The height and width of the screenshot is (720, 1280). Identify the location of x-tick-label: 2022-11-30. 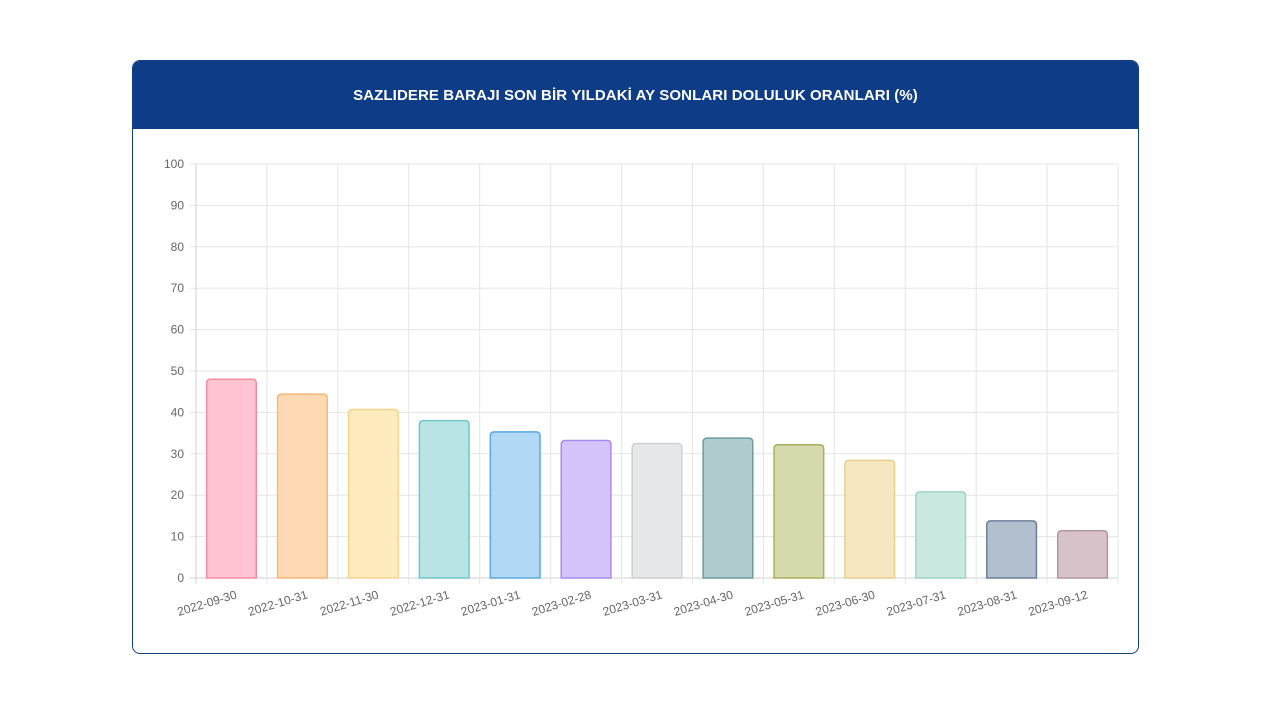
(349, 602).